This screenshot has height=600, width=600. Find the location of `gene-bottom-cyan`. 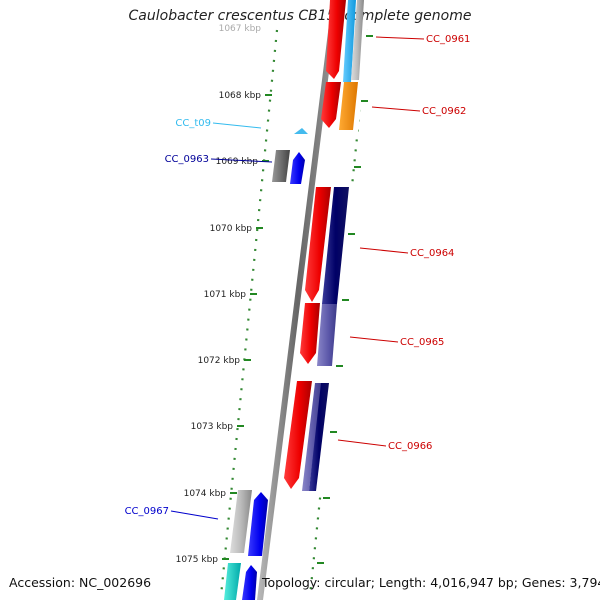

gene-bottom-cyan is located at coordinates (232, 581).